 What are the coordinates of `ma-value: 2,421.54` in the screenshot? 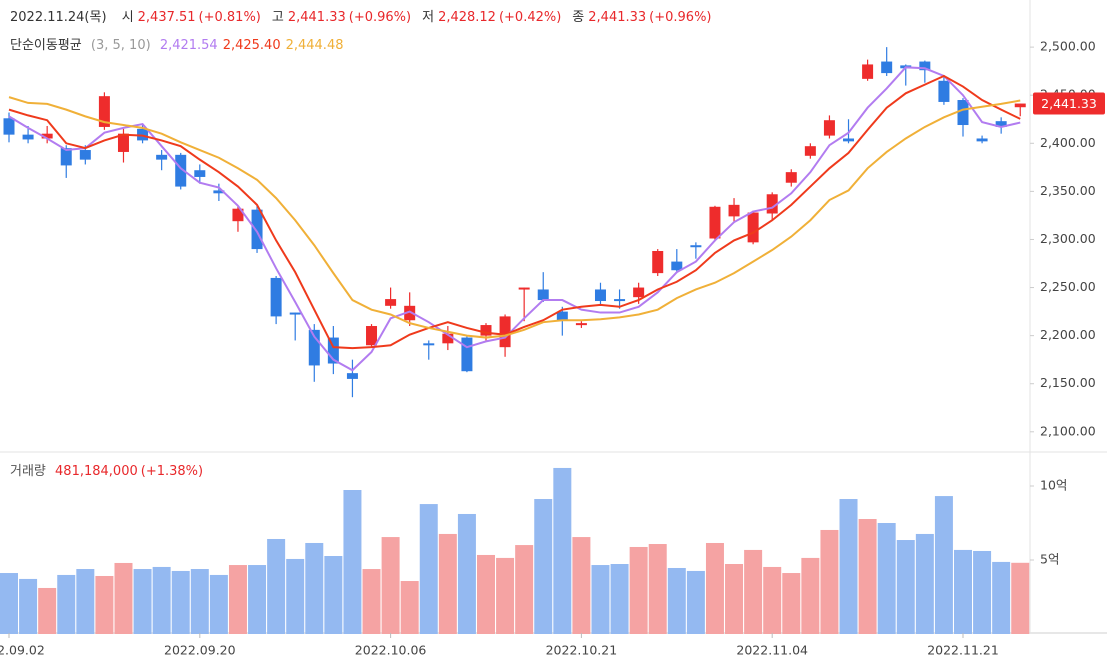 It's located at (188, 45).